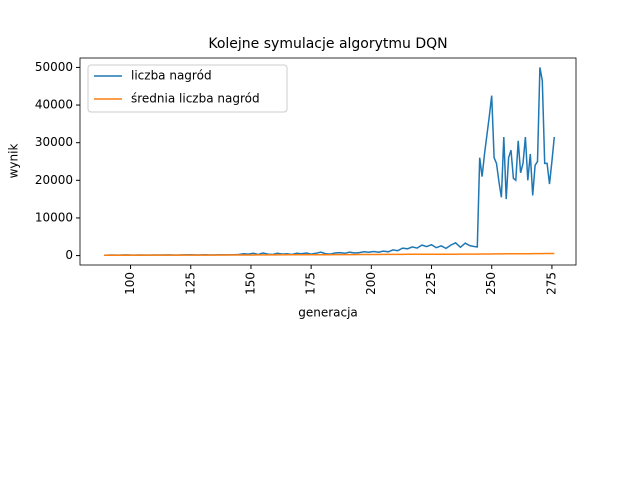  Describe the element at coordinates (250, 283) in the screenshot. I see `x-tick-label: 150` at that location.